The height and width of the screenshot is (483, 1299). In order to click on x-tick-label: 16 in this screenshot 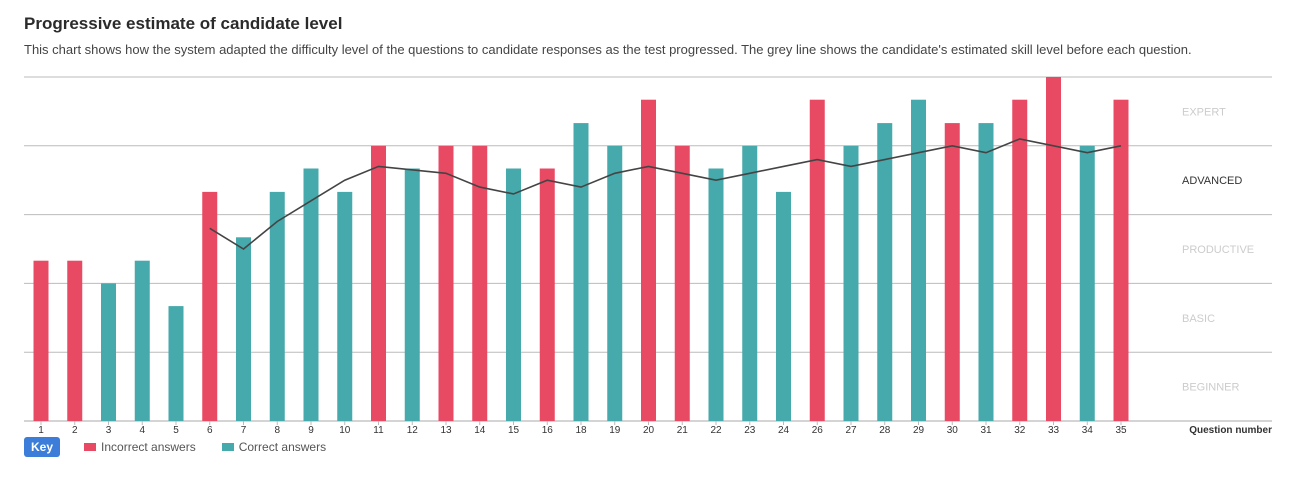, I will do `click(548, 430)`.